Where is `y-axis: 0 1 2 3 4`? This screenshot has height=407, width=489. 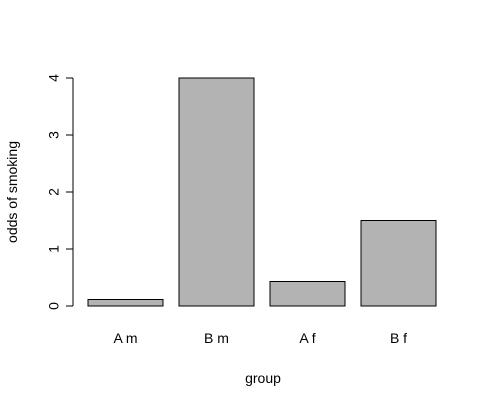 y-axis: 0 1 2 3 4 is located at coordinates (60, 192).